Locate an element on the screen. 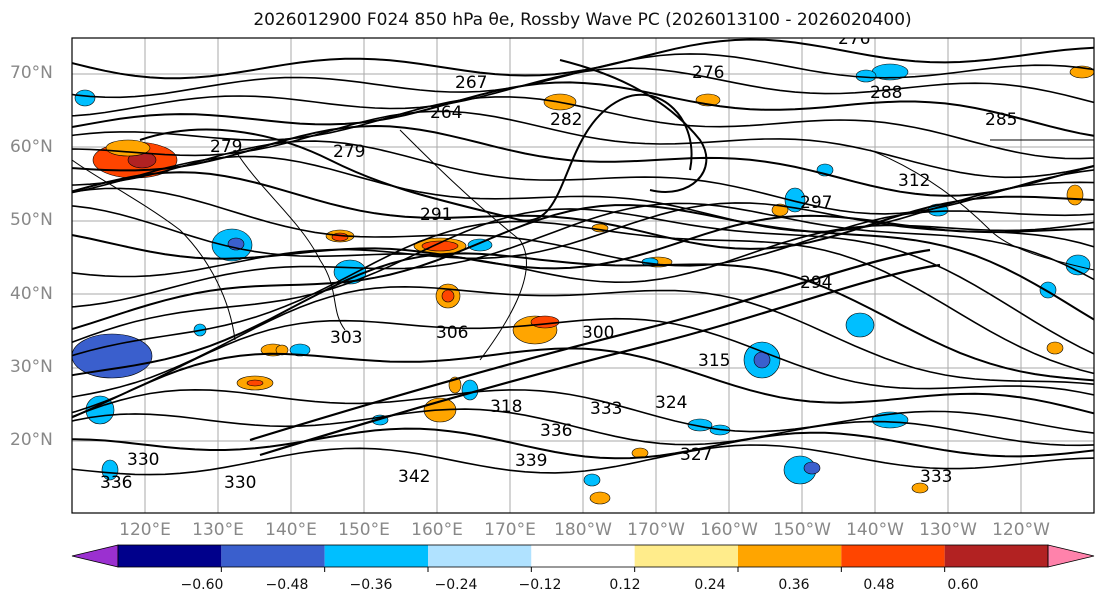 The width and height of the screenshot is (1105, 606). lon-label-170e: 170°E is located at coordinates (510, 530).